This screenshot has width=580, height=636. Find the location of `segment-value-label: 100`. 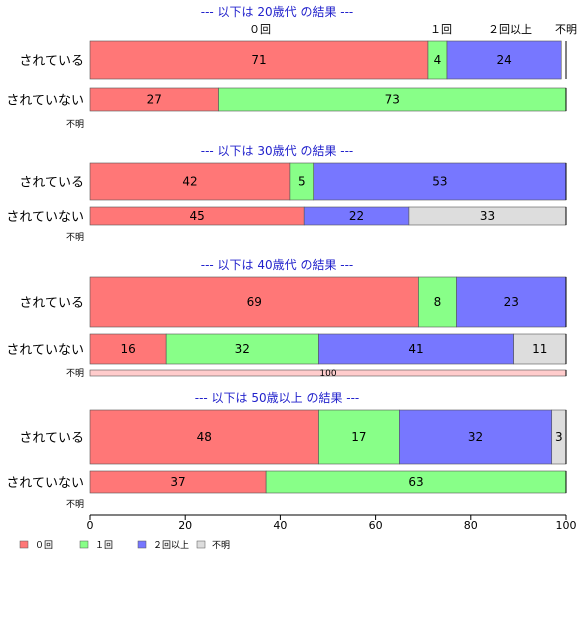

segment-value-label: 100 is located at coordinates (327, 374).